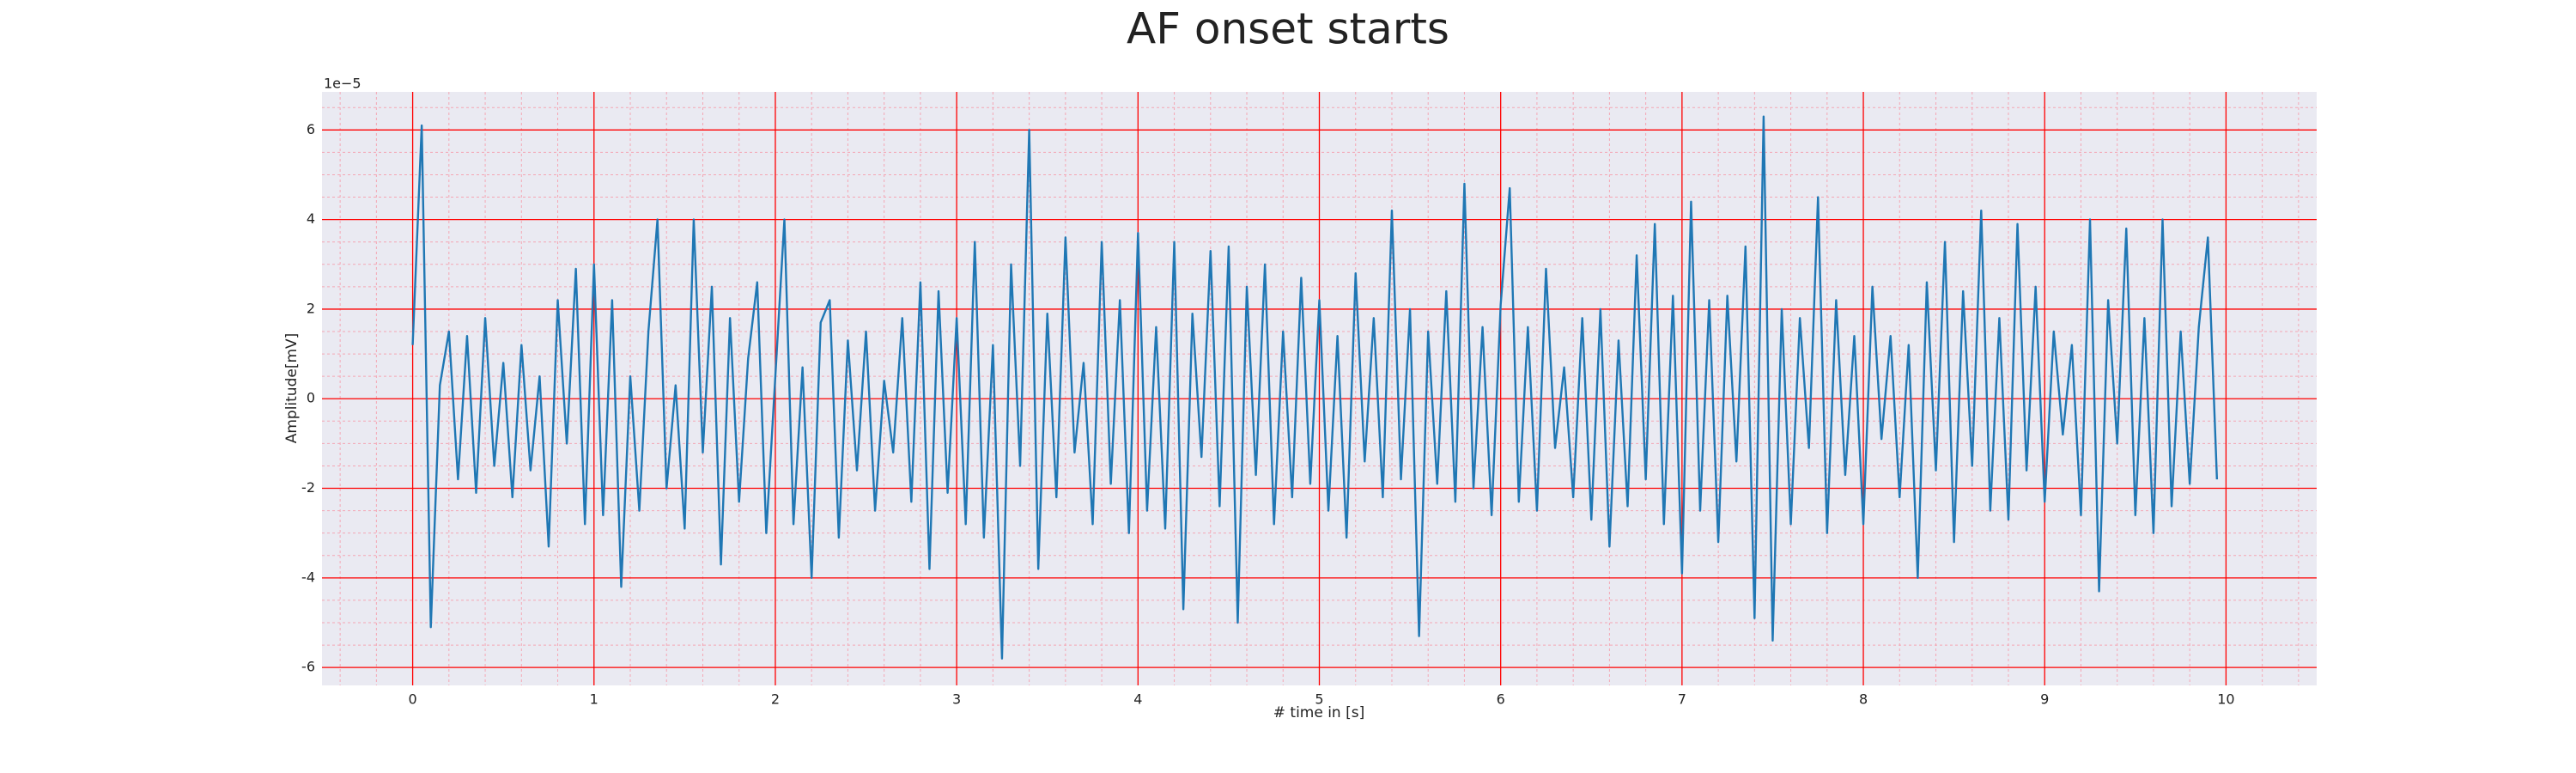  What do you see at coordinates (2225, 699) in the screenshot?
I see `x-tick-label: 10` at bounding box center [2225, 699].